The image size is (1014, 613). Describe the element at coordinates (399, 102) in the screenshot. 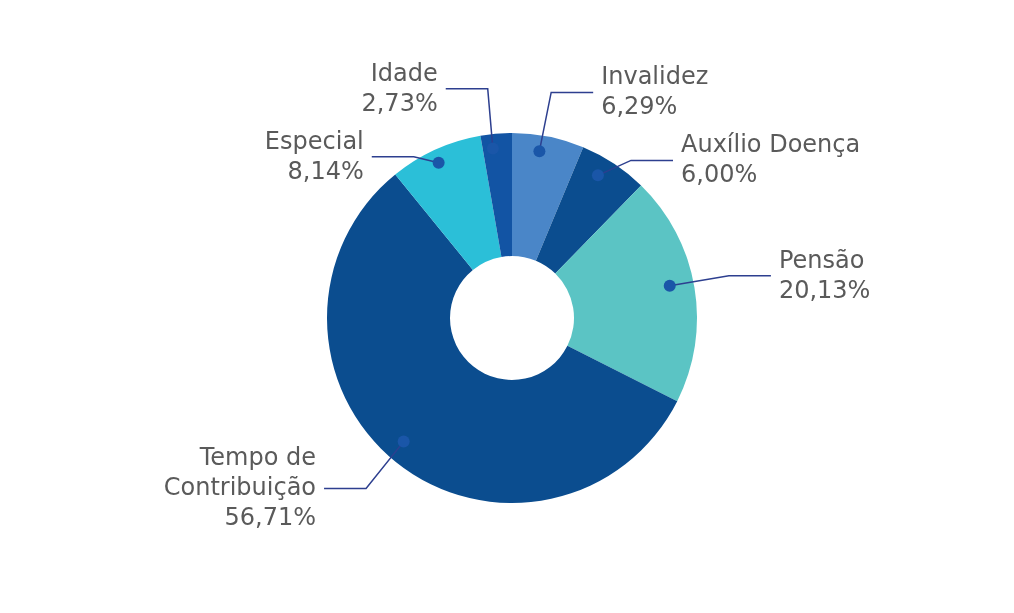

I see `data-label: 2,73%` at that location.